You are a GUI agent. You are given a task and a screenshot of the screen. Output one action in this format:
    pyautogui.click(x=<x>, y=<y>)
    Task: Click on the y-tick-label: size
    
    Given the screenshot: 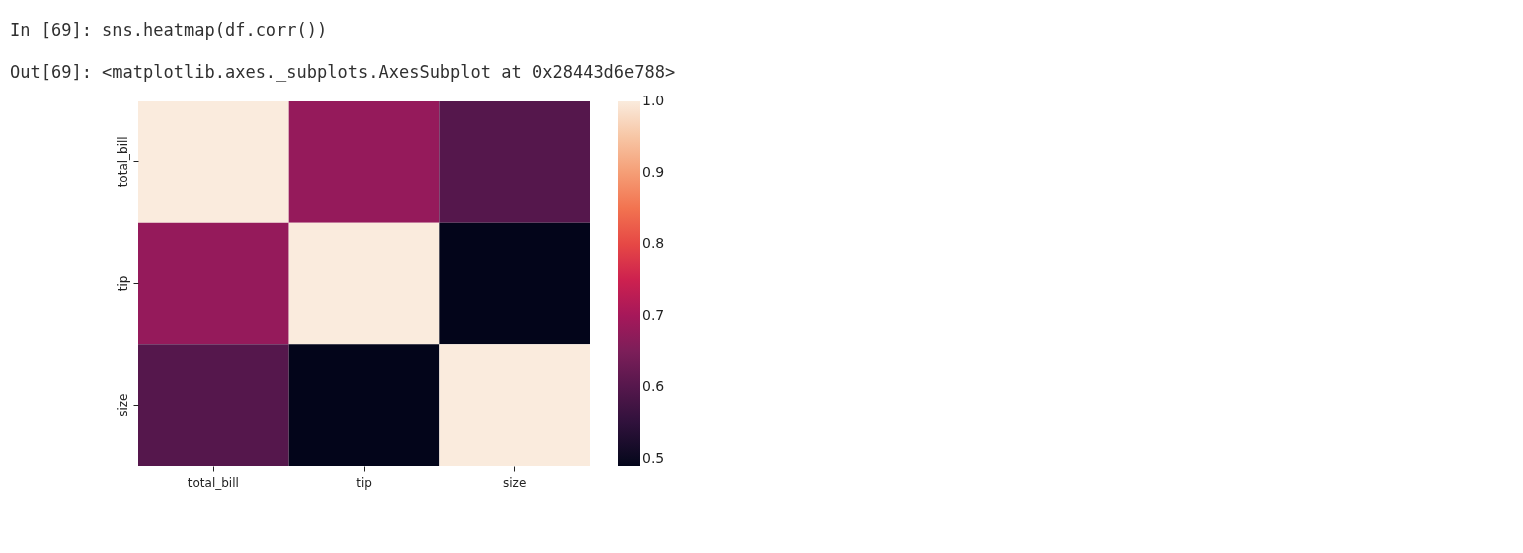 What is the action you would take?
    pyautogui.click(x=122, y=405)
    